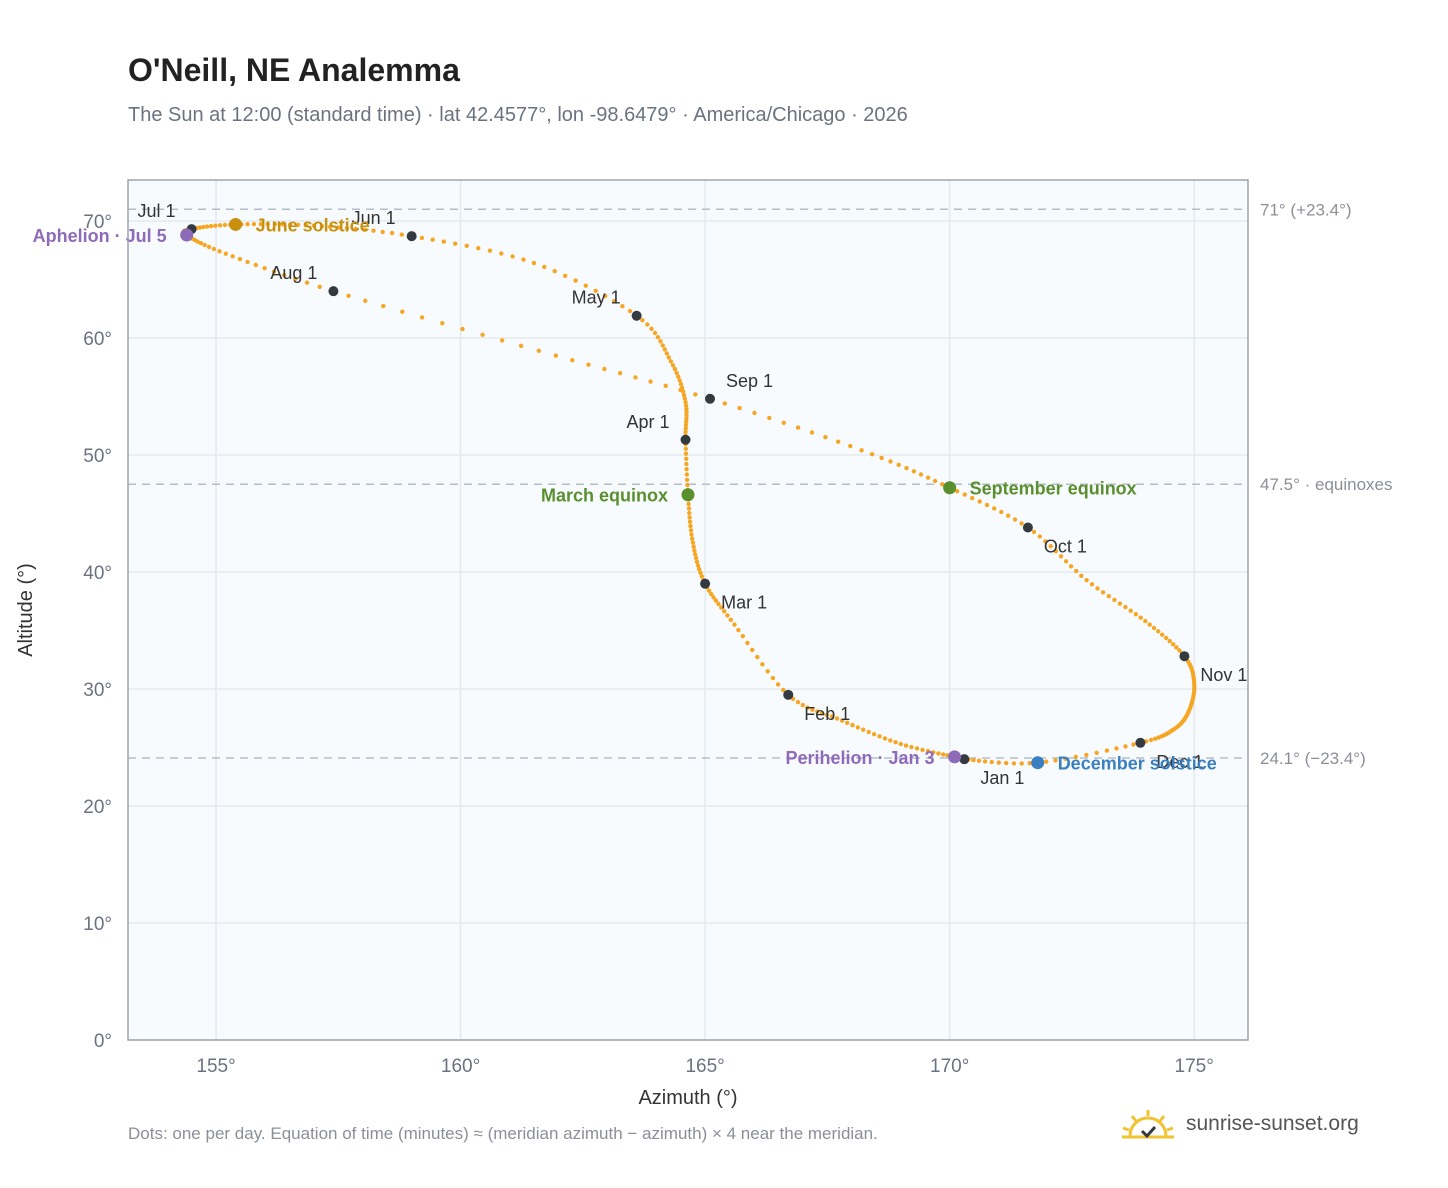 The image size is (1448, 1188). Describe the element at coordinates (374, 218) in the screenshot. I see `month-label: Jun 1` at that location.